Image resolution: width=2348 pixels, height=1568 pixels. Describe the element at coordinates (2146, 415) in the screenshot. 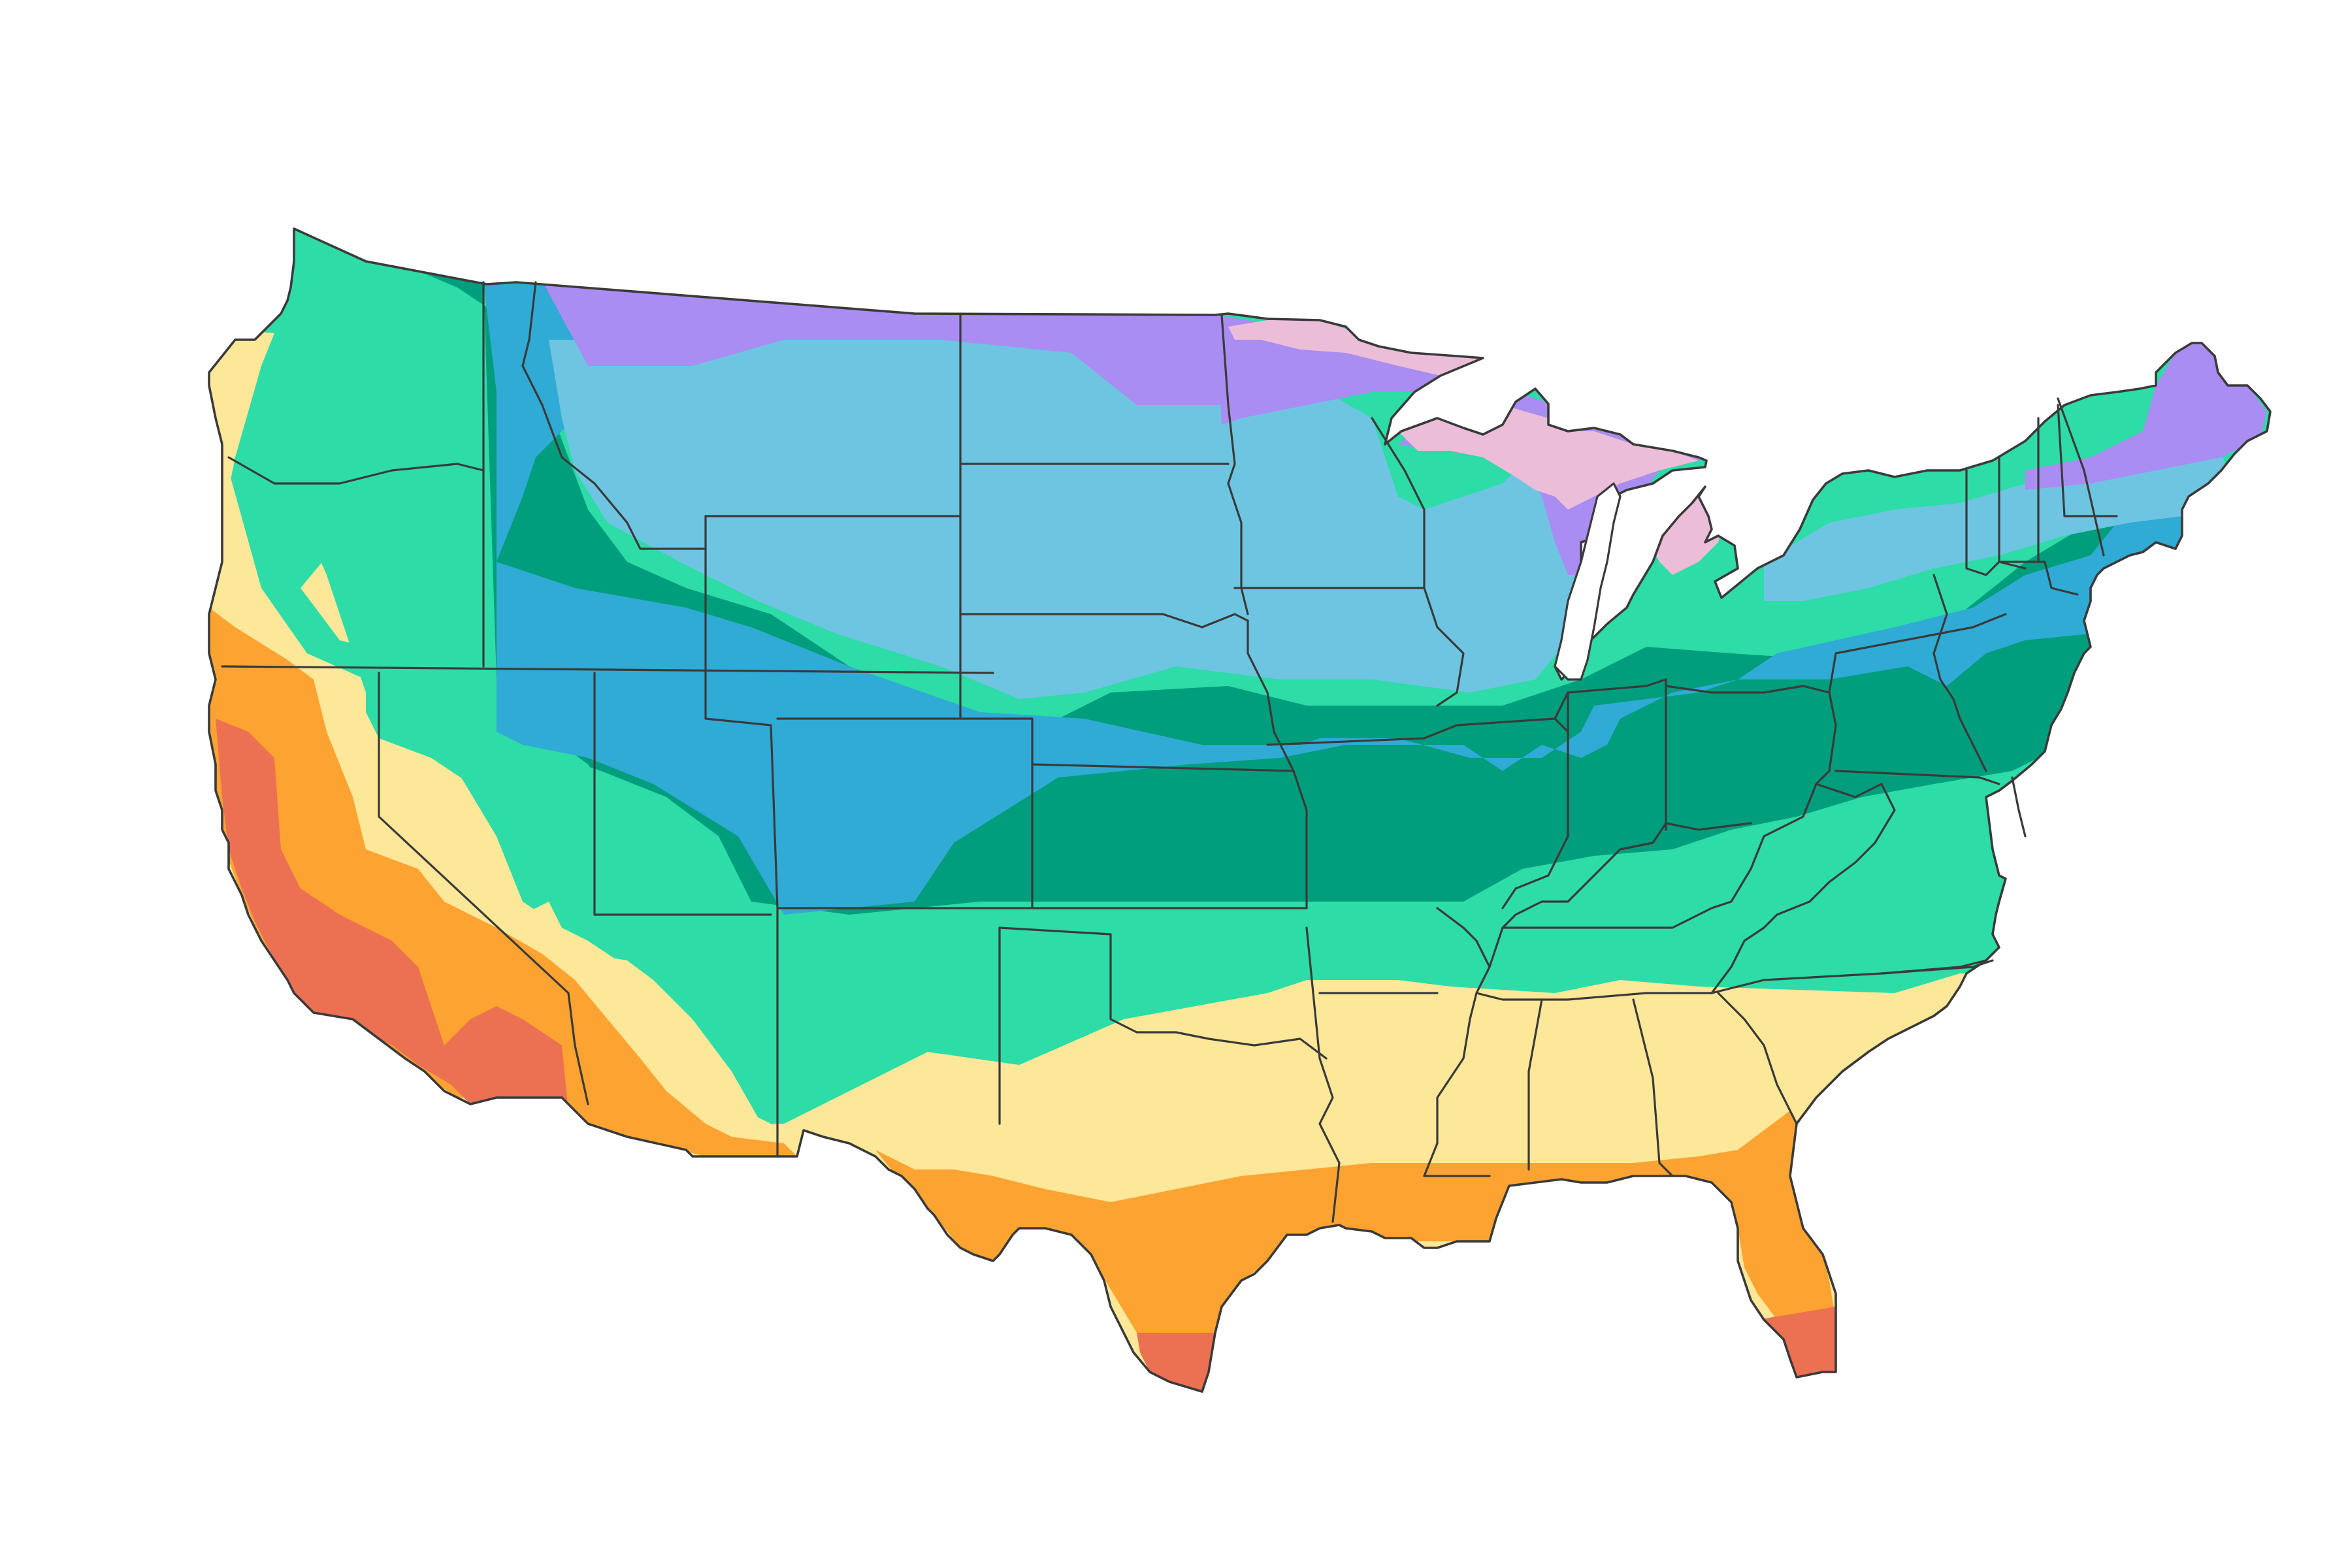

I see `zone-purple-northeast` at that location.